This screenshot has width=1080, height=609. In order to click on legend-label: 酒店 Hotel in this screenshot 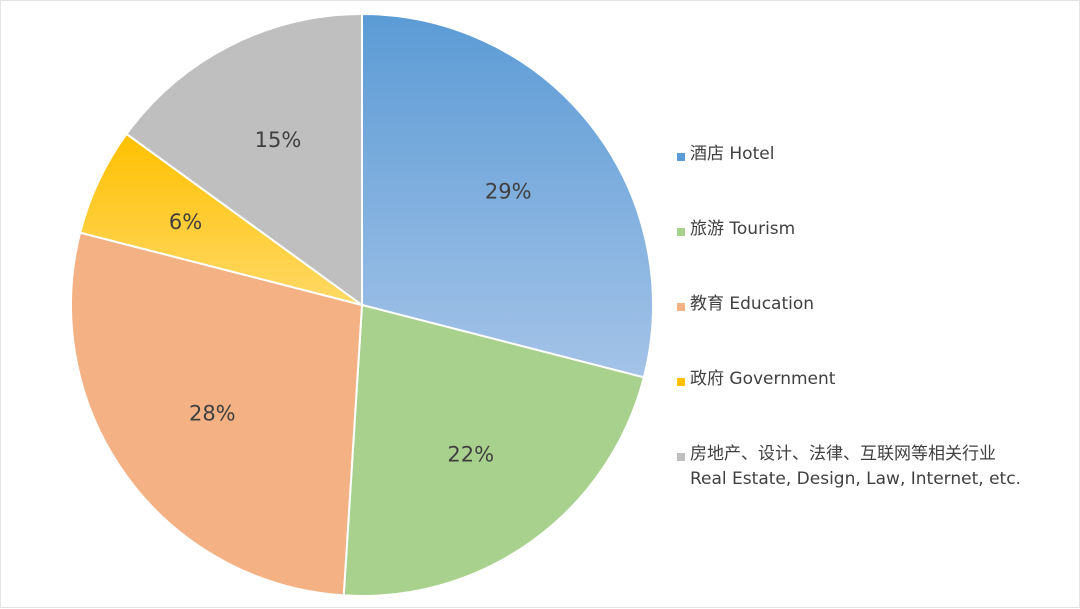, I will do `click(732, 154)`.